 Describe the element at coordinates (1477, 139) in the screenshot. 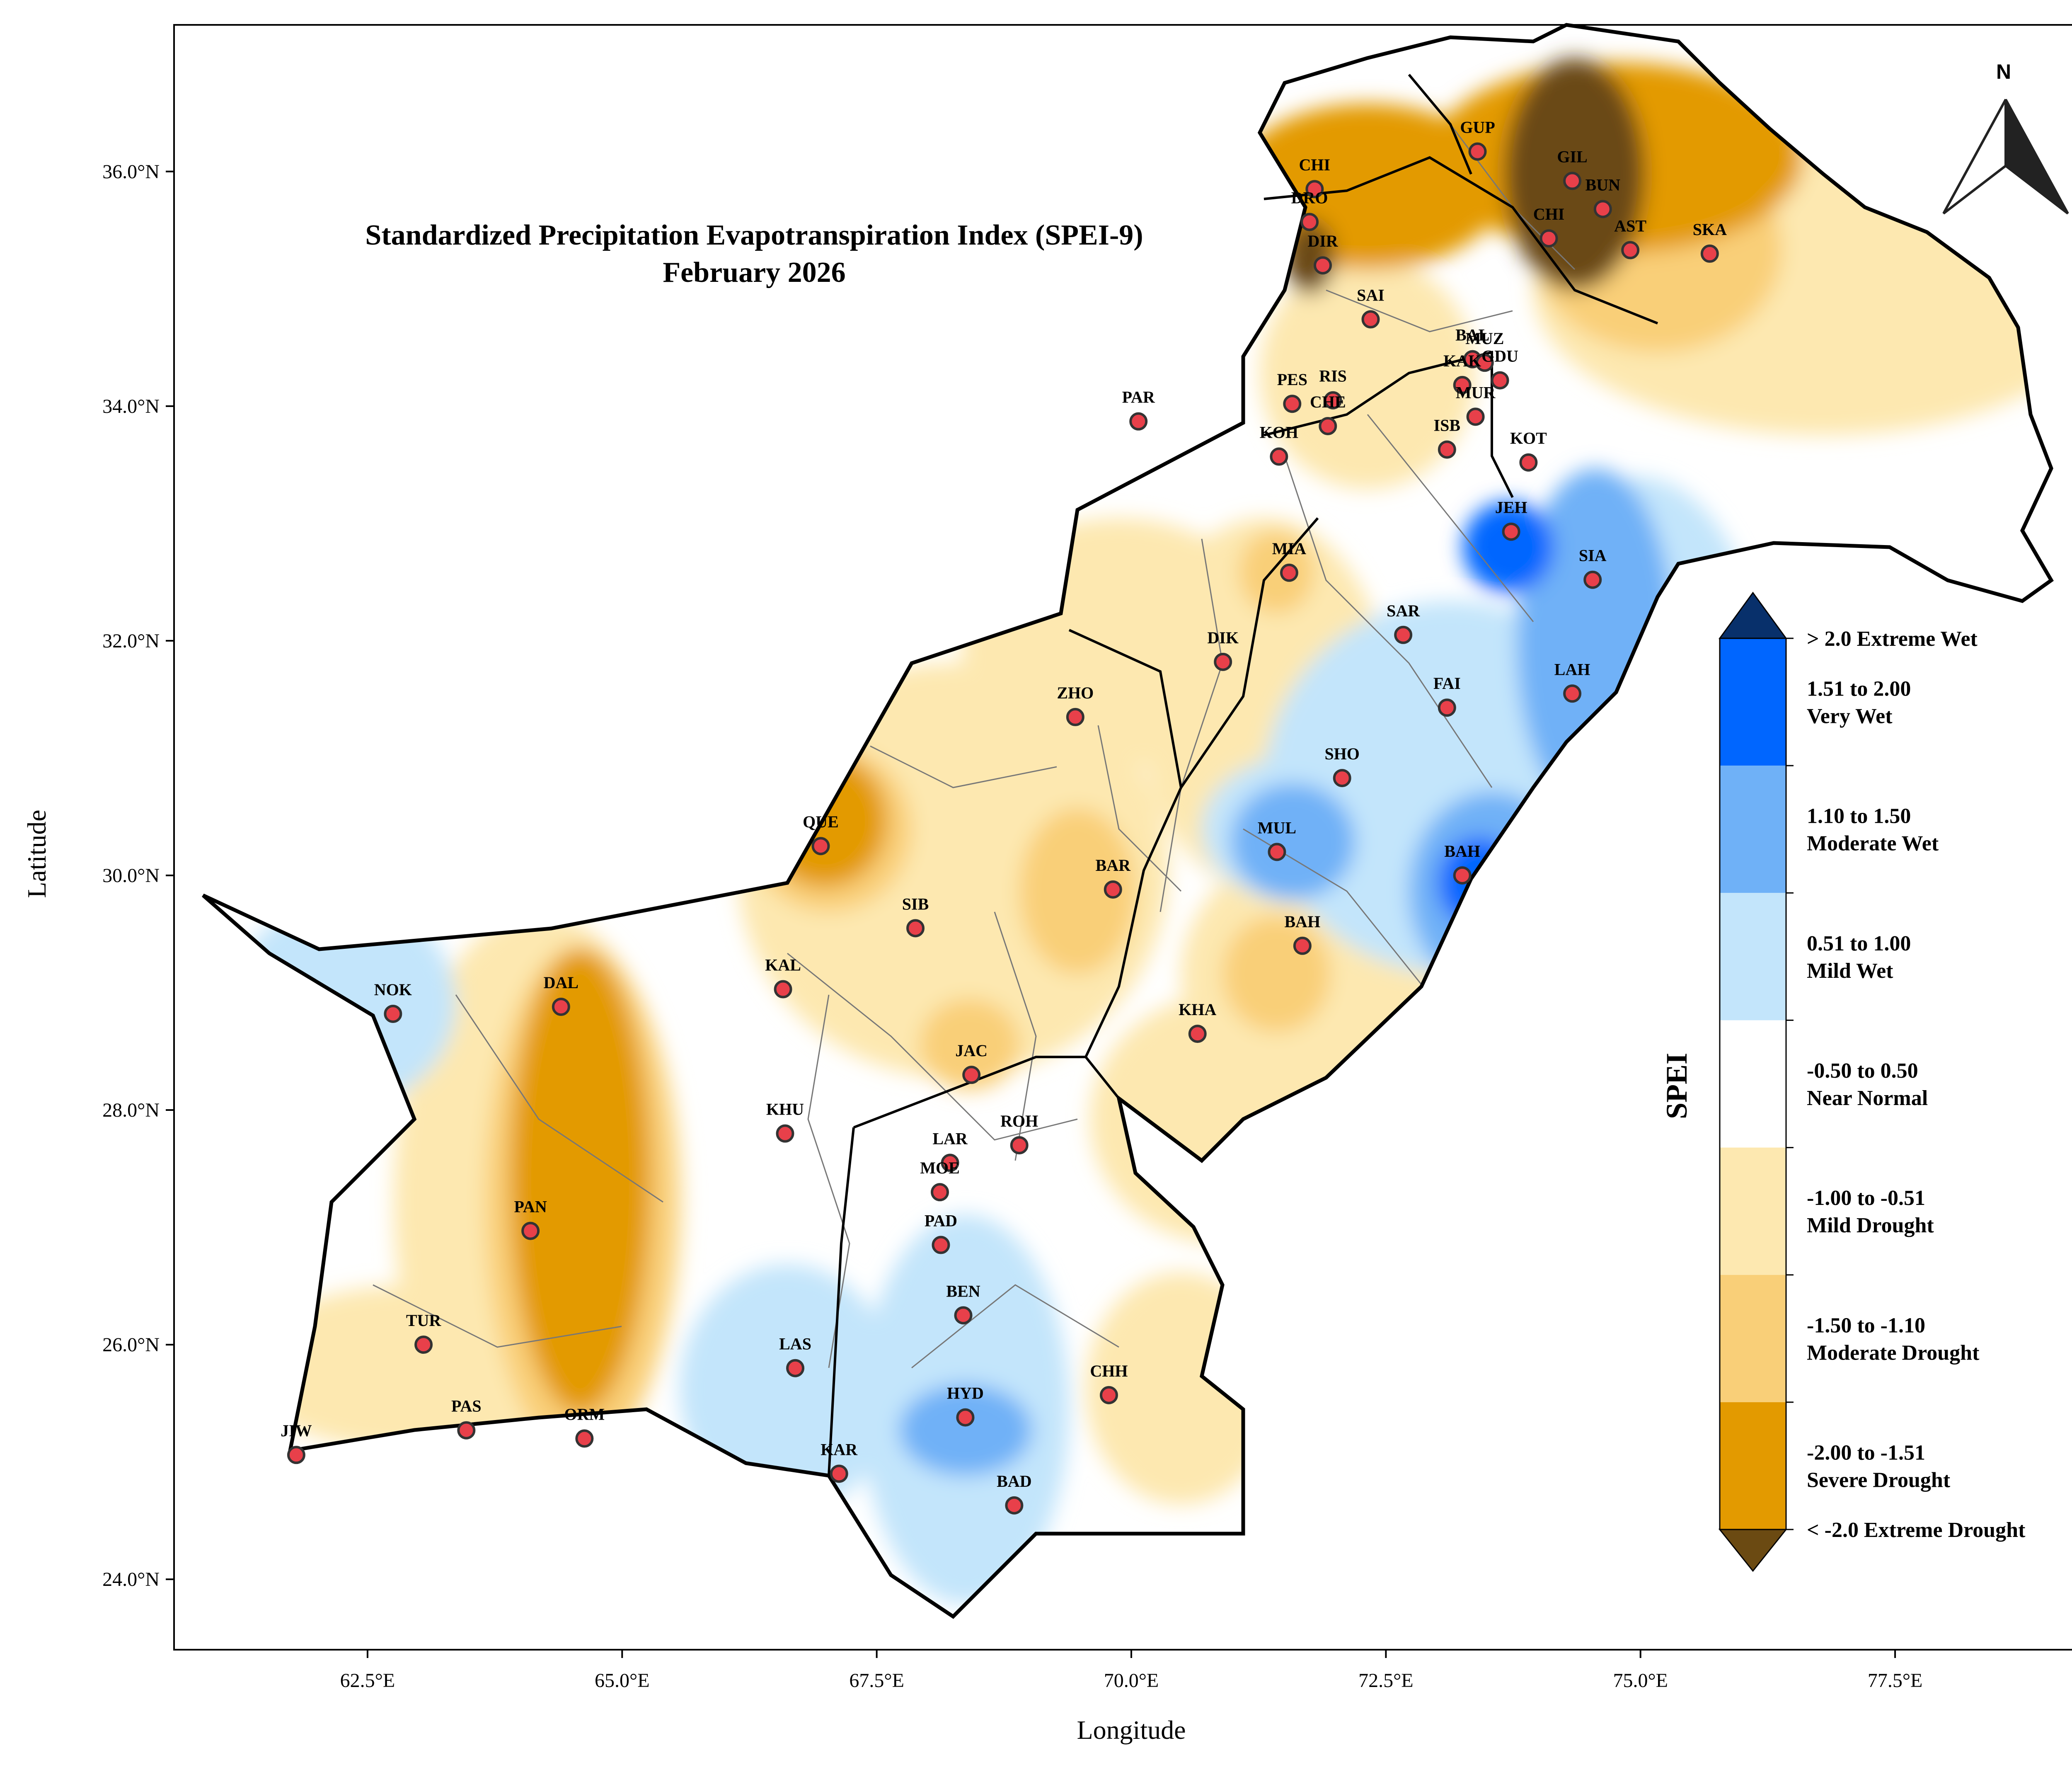

I see `station-gup: GUP` at that location.